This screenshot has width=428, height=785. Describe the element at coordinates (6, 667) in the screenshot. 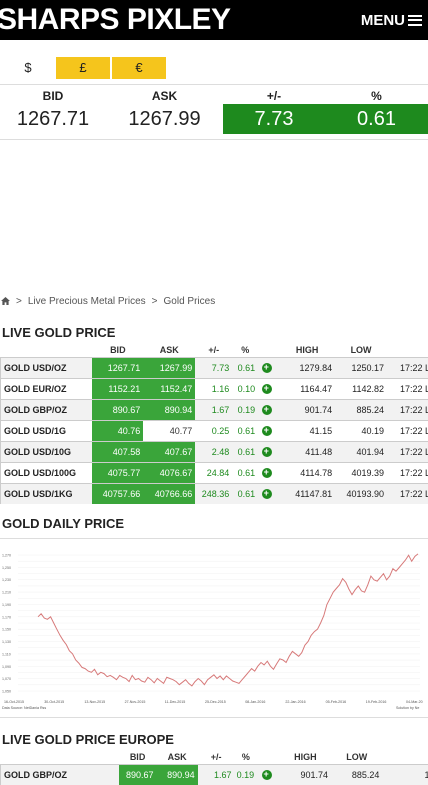

I see `y-tick-label: 1,090` at that location.